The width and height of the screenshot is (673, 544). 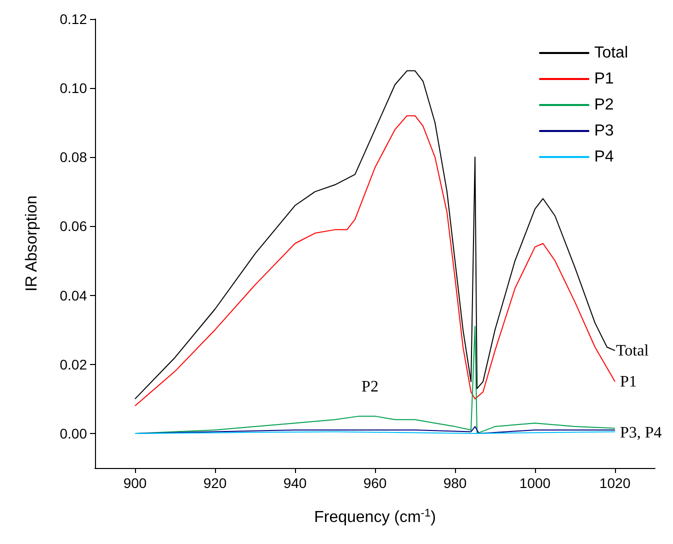 What do you see at coordinates (455, 483) in the screenshot?
I see `x-tick-label: 980` at bounding box center [455, 483].